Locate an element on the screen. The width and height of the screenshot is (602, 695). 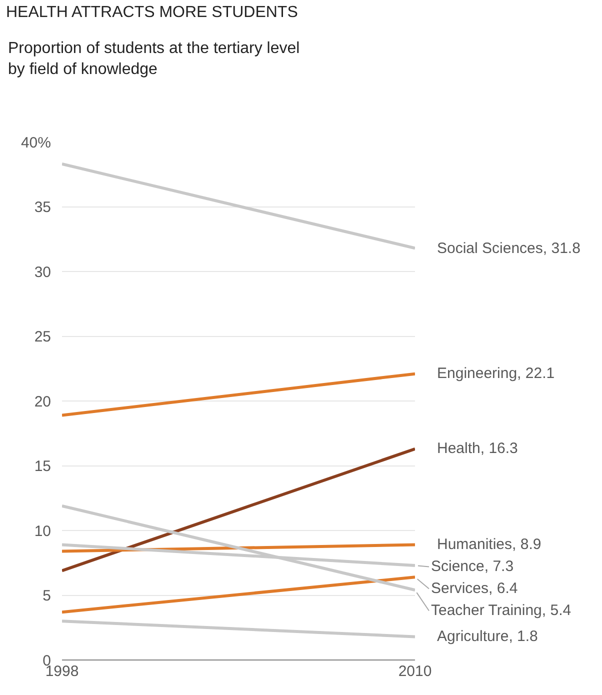
y-tick-label: 20 is located at coordinates (42, 401).